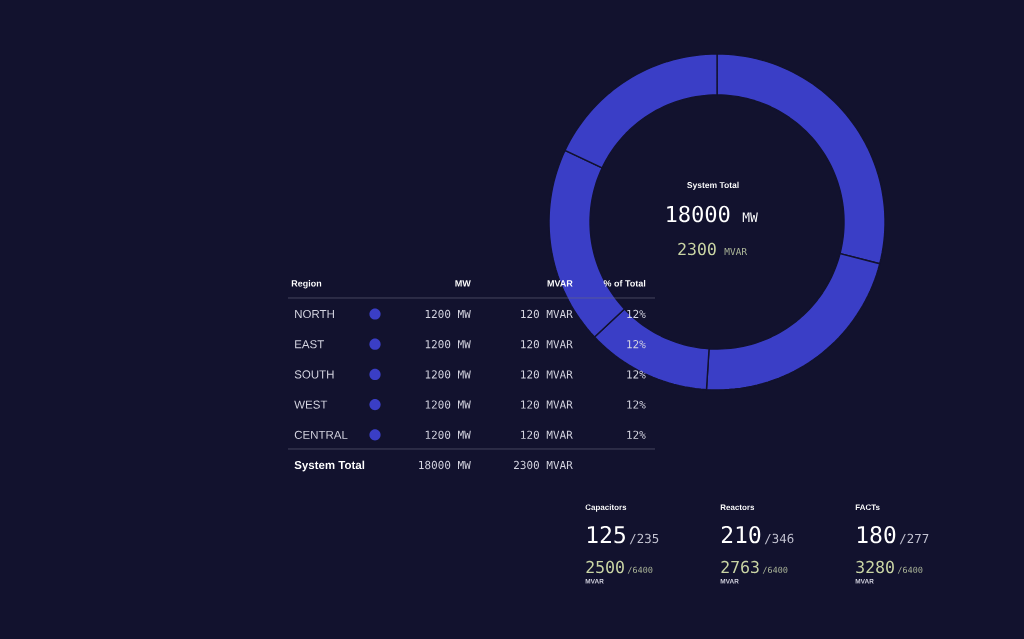 The width and height of the screenshot is (1024, 639). Describe the element at coordinates (311, 404) in the screenshot. I see `text: WEST` at that location.